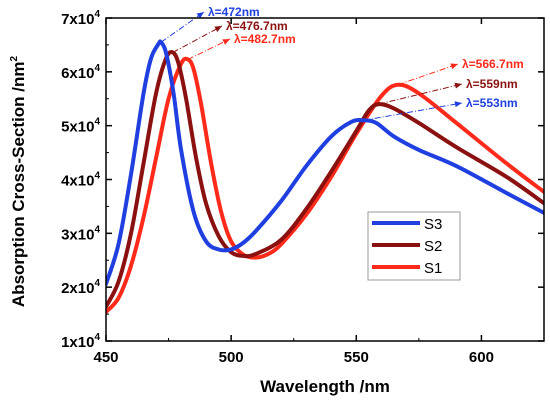  What do you see at coordinates (492, 84) in the screenshot?
I see `annotation-label: λ=559nm` at bounding box center [492, 84].